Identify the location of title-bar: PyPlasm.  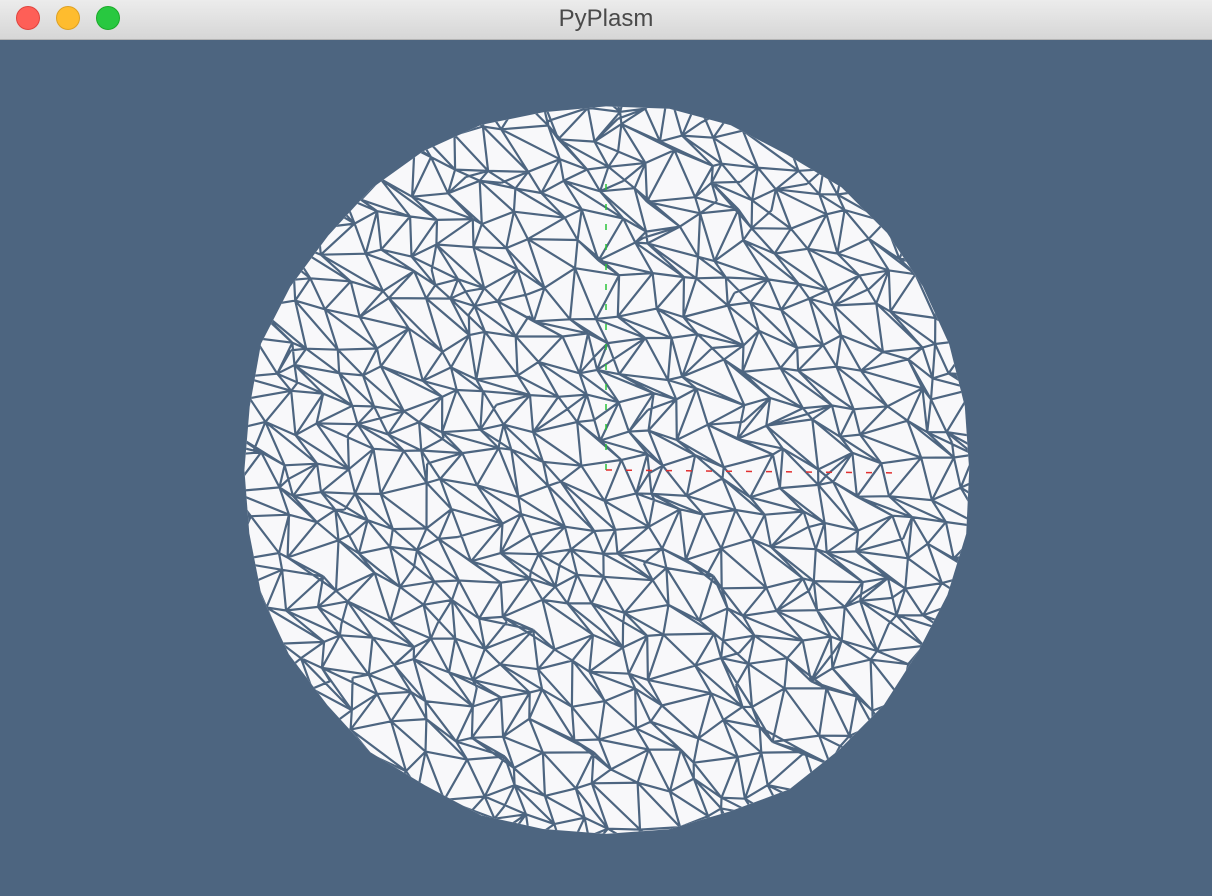
(606, 20).